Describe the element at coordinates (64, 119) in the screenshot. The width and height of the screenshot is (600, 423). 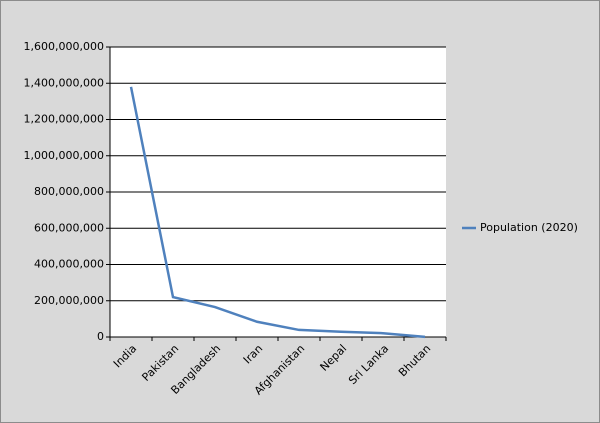
I see `y-tick-label: 1,200,000,000` at that location.